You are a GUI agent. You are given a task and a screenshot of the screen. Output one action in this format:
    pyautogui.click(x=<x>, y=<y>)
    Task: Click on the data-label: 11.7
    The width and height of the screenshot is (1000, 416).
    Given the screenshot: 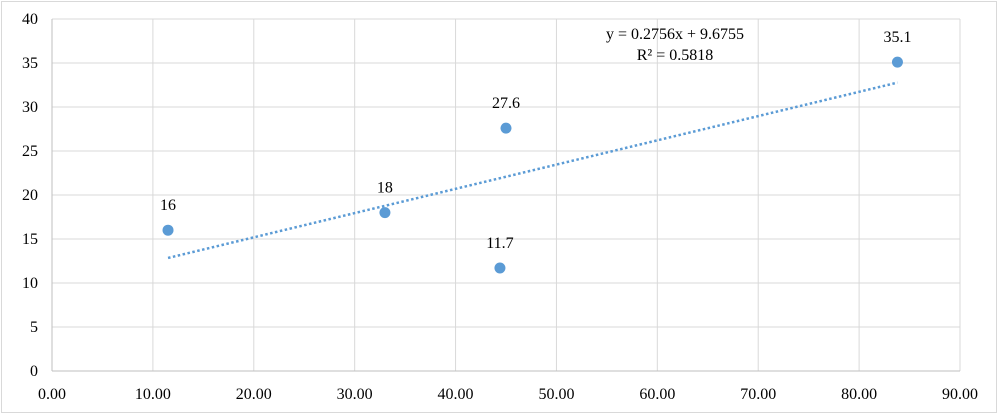 What is the action you would take?
    pyautogui.click(x=499, y=243)
    